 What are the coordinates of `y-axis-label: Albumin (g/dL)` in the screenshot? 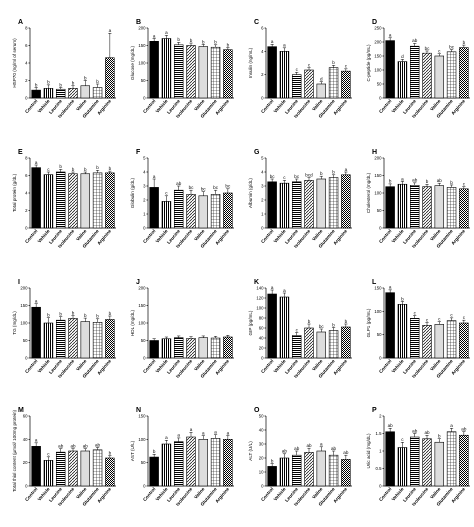 It's located at (250, 193).